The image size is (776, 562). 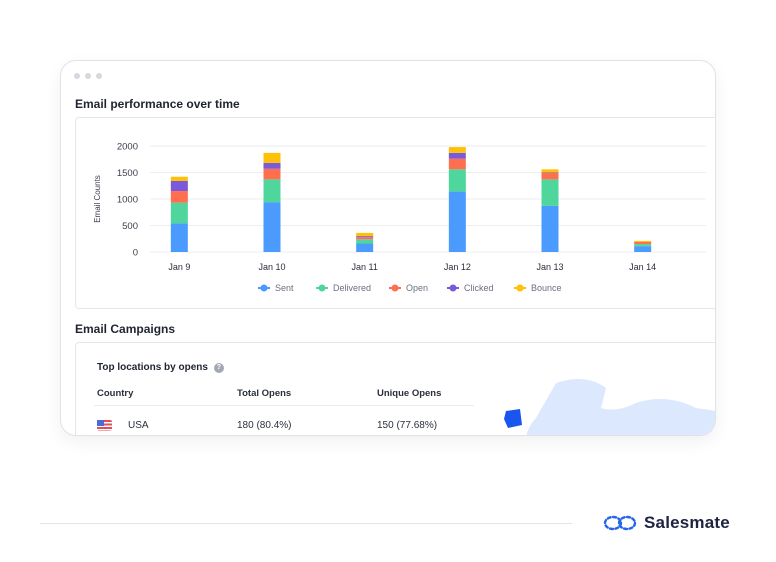 What do you see at coordinates (130, 226) in the screenshot?
I see `y-tick-label: 500` at bounding box center [130, 226].